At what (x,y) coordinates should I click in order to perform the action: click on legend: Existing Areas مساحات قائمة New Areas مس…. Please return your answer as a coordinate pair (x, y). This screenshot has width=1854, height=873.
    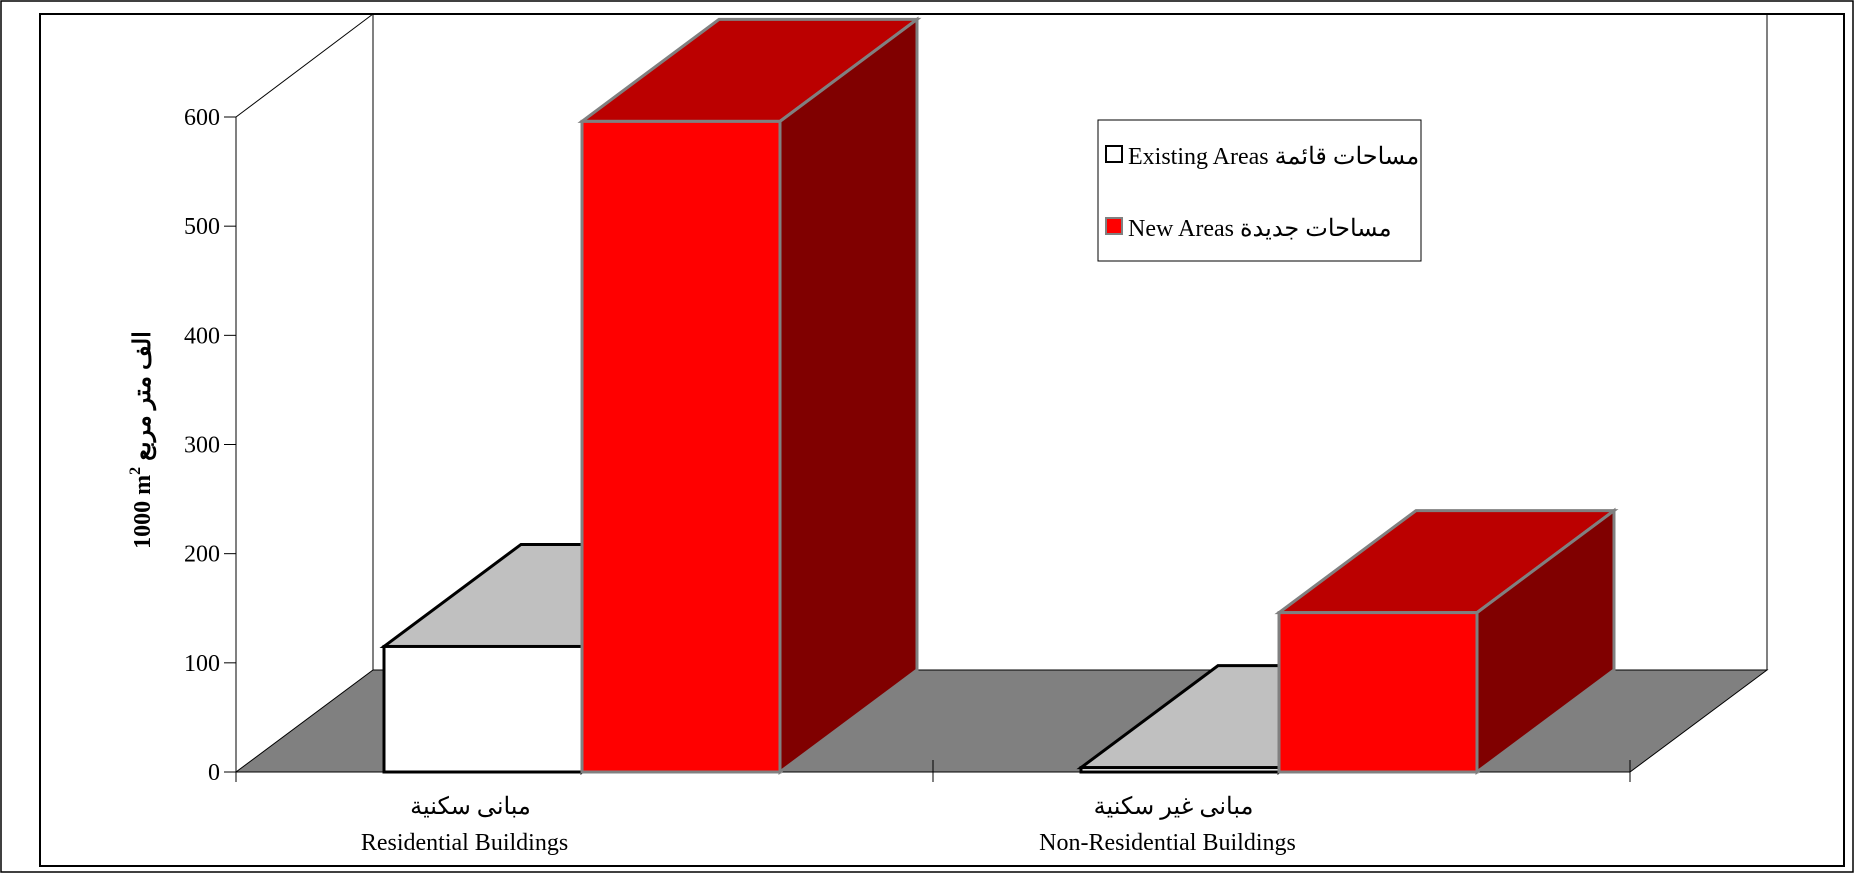
    Looking at the image, I should click on (1259, 190).